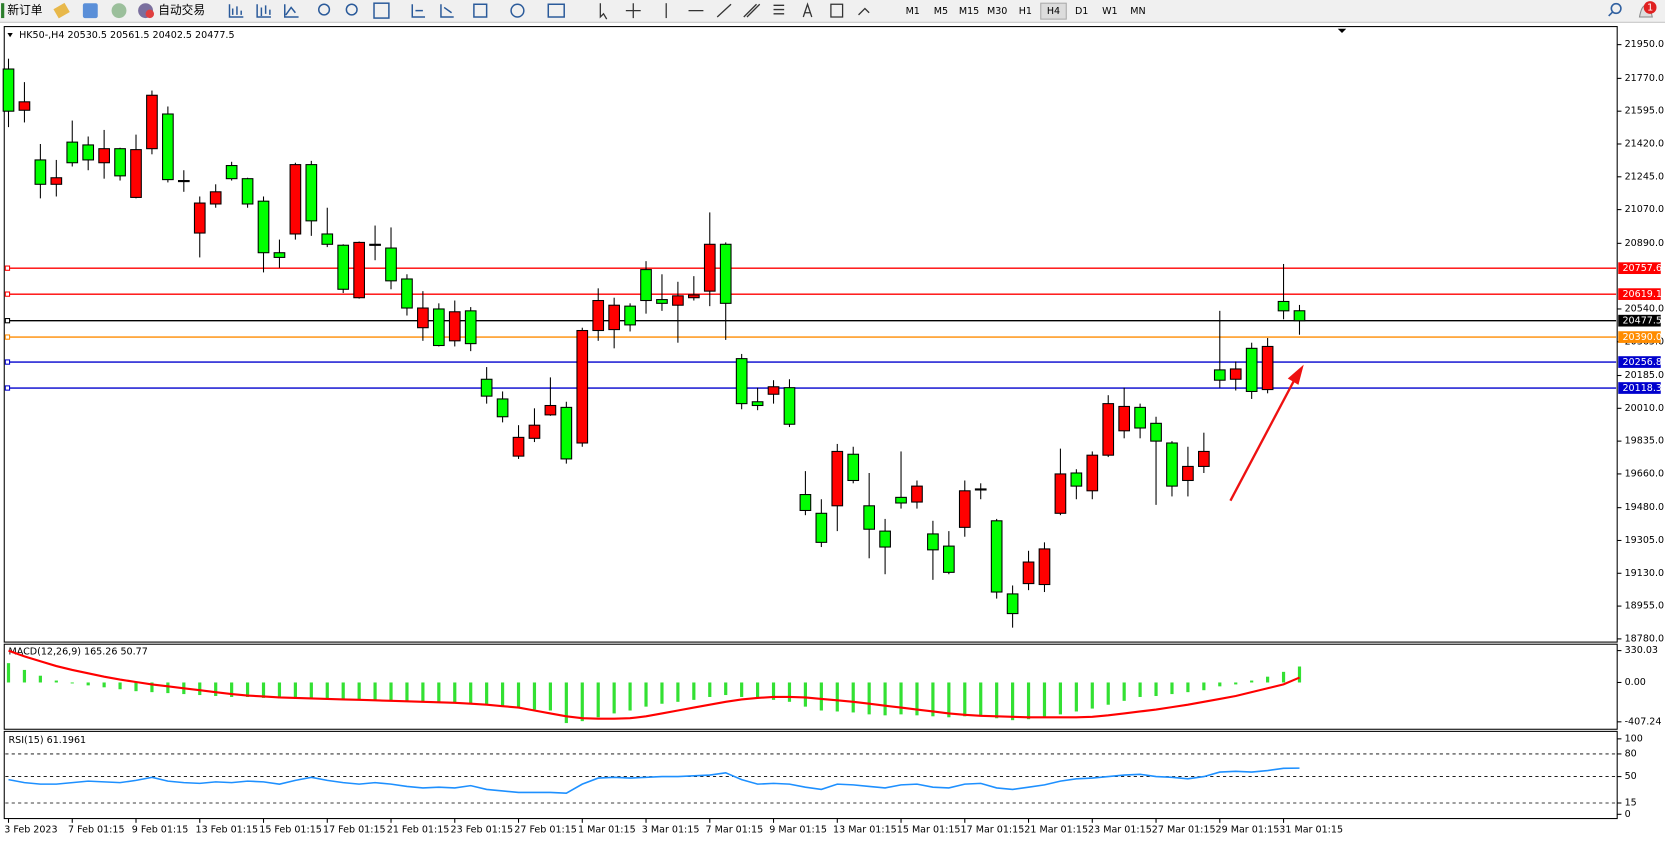 The image size is (1665, 843). What do you see at coordinates (1644, 540) in the screenshot?
I see `y-tick-label: 19305.0` at bounding box center [1644, 540].